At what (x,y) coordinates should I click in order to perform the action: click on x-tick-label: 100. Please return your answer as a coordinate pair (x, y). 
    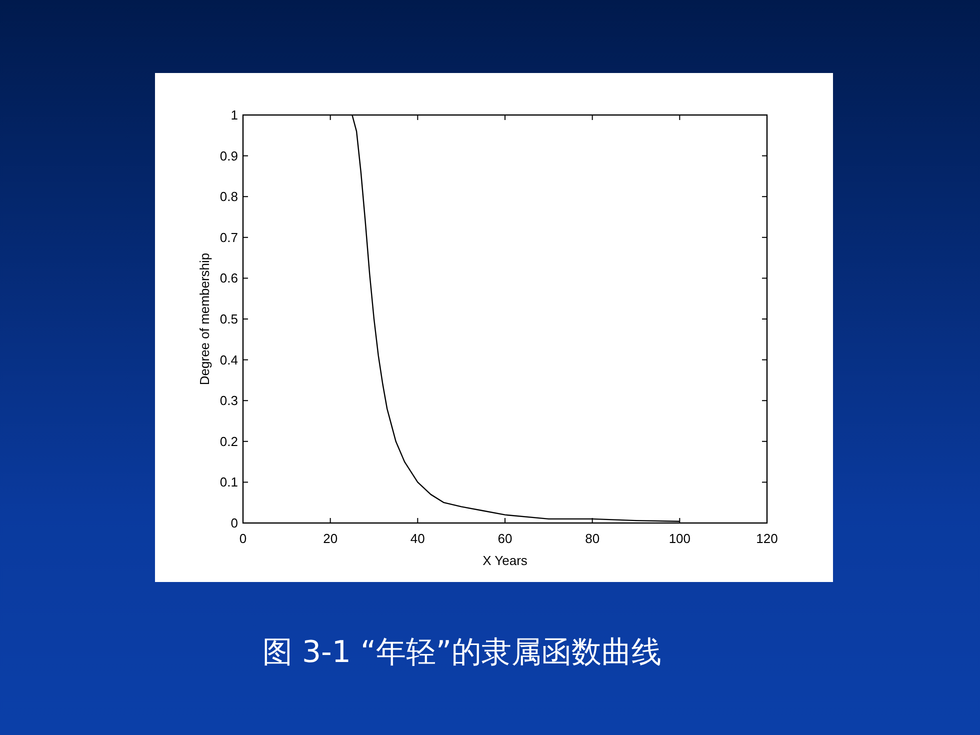
    Looking at the image, I should click on (679, 538).